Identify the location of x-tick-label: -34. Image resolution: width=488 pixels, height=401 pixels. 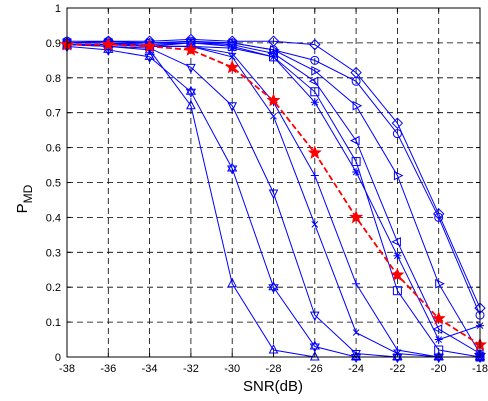
(150, 369).